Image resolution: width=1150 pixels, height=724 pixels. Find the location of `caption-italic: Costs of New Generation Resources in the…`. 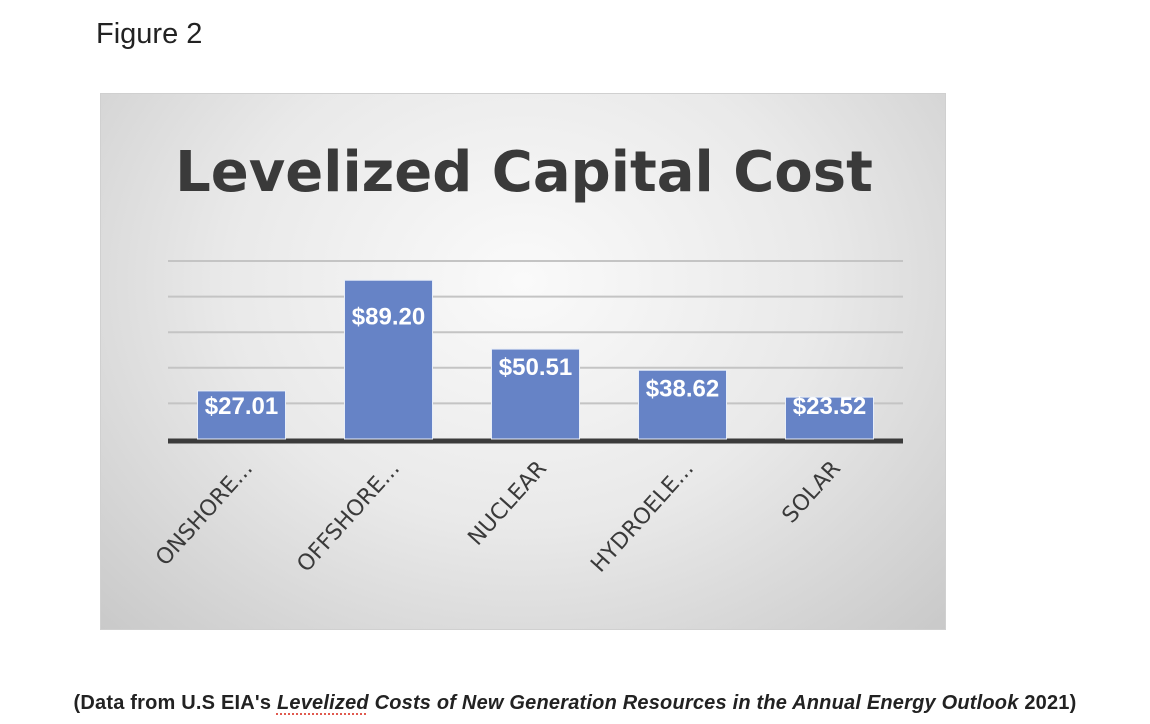

caption-italic: Costs of New Generation Resources in the… is located at coordinates (693, 703).